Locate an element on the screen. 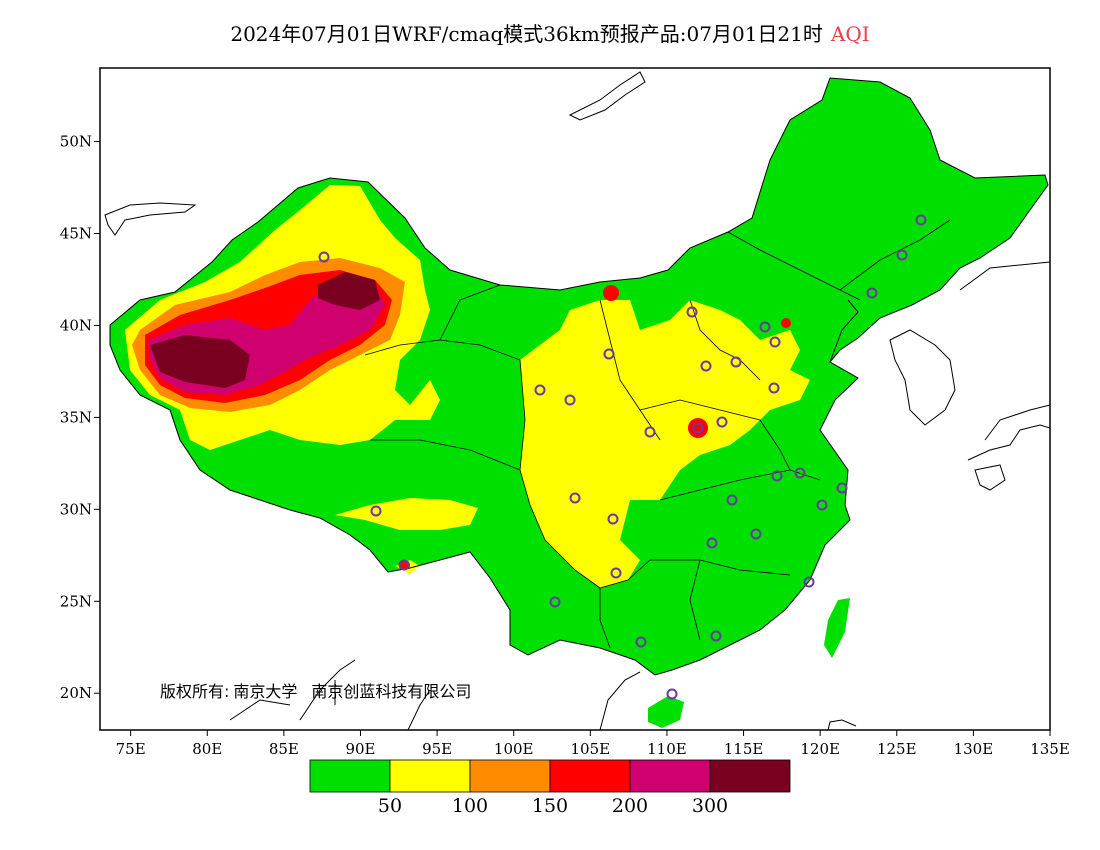 The image size is (1100, 850). lon-tick-label: 135E is located at coordinates (1050, 749).